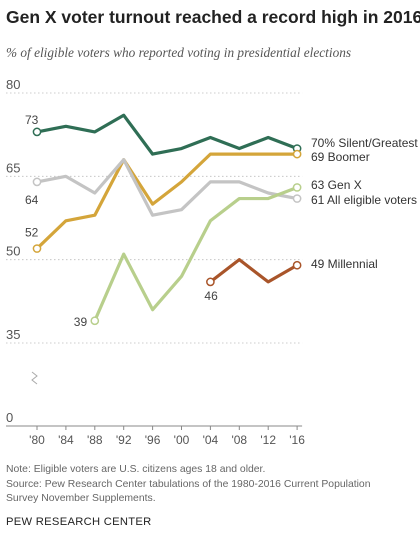 The image size is (420, 549). I want to click on x-tick-label-'04: '04, so click(211, 440).